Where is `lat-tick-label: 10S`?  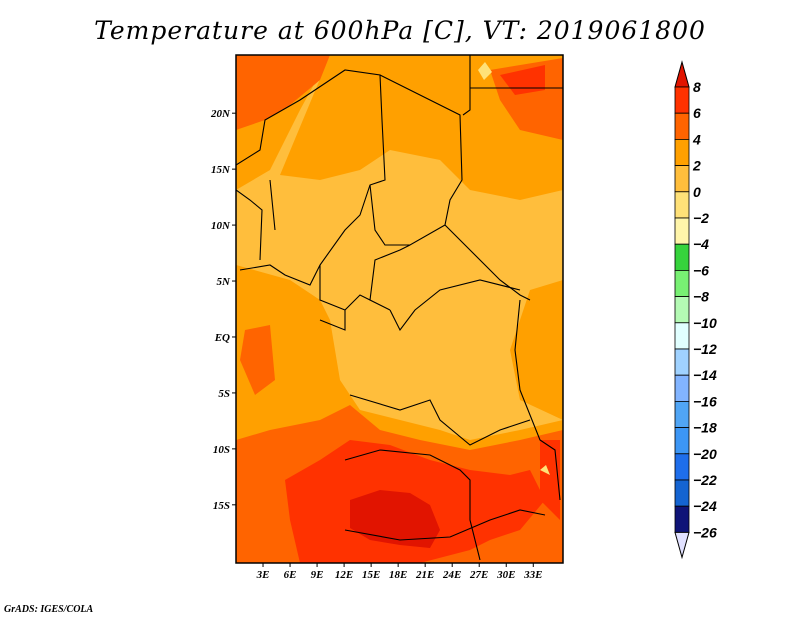
lat-tick-label: 10S is located at coordinates (221, 450).